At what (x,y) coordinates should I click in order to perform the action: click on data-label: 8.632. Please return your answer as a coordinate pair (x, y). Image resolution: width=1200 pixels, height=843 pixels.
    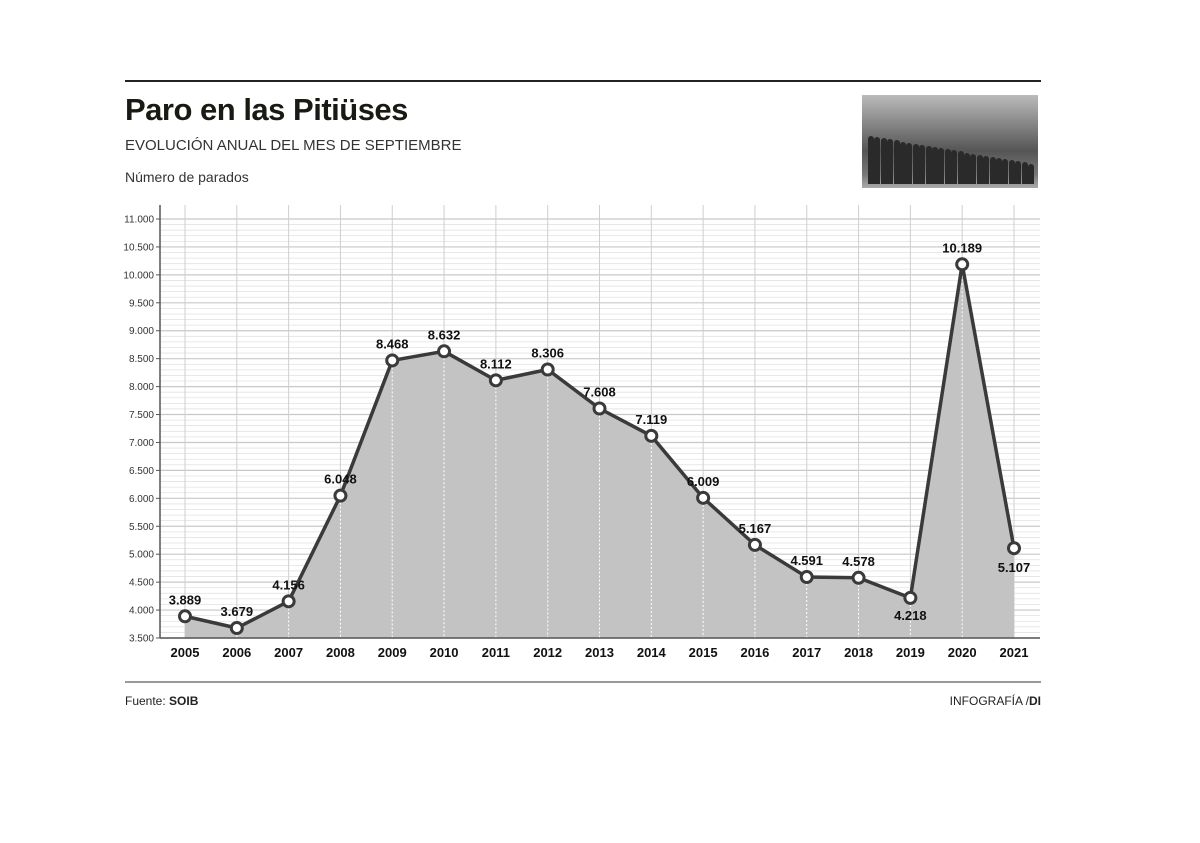
    Looking at the image, I should click on (444, 334).